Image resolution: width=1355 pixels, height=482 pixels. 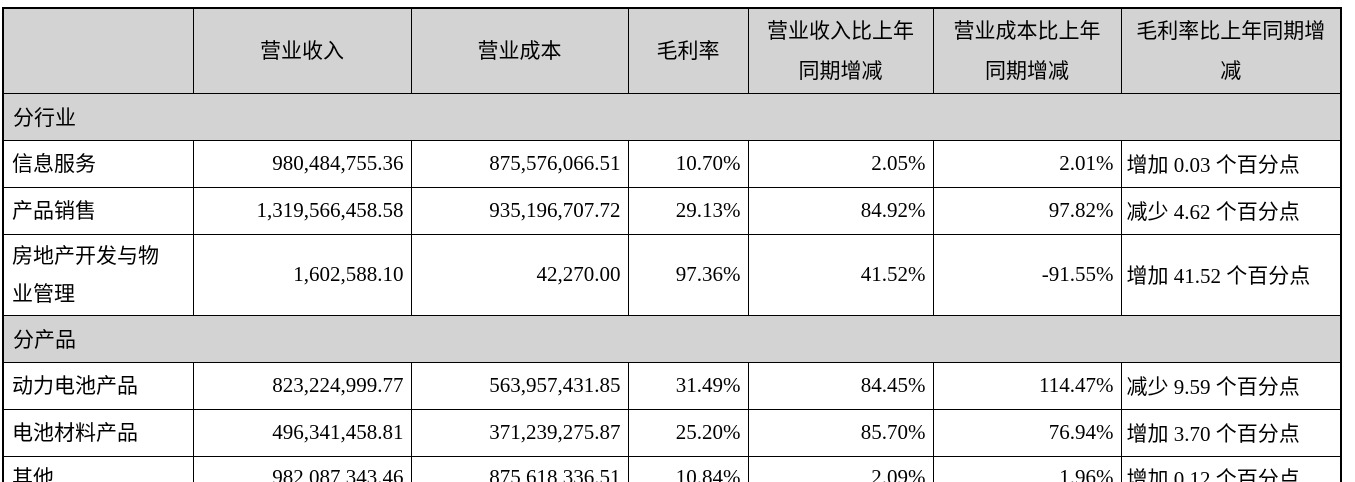 I want to click on section-row-by-industry: 分行业, so click(x=672, y=116).